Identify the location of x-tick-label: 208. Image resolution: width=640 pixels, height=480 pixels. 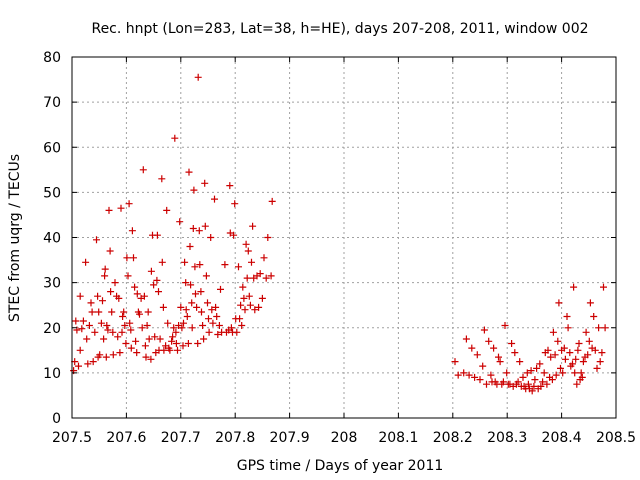
(344, 438).